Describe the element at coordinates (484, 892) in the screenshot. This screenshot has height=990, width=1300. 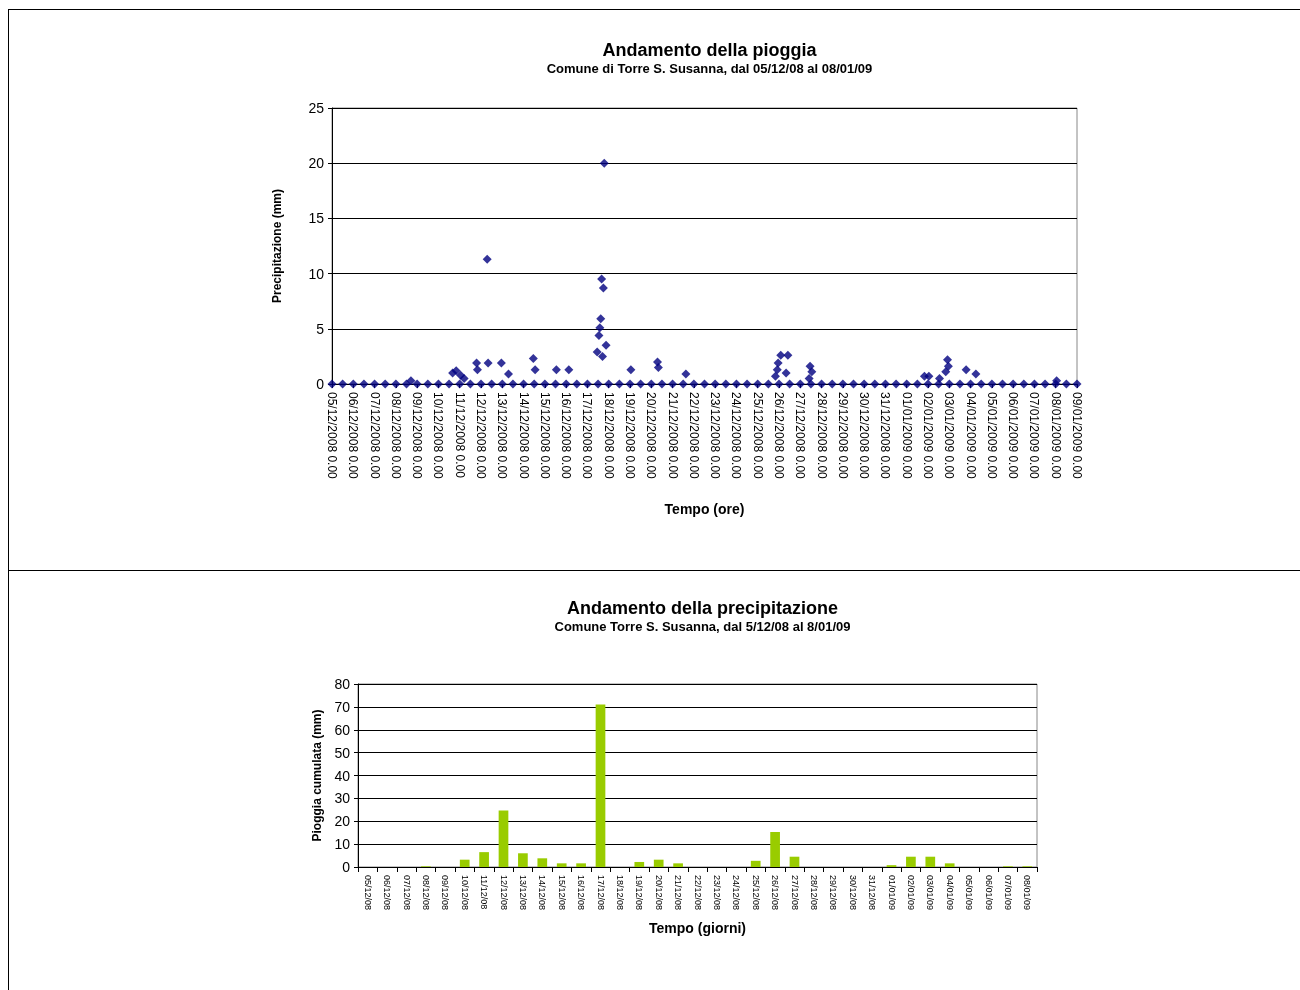
I see `x-tick-label: 11/12/08` at that location.